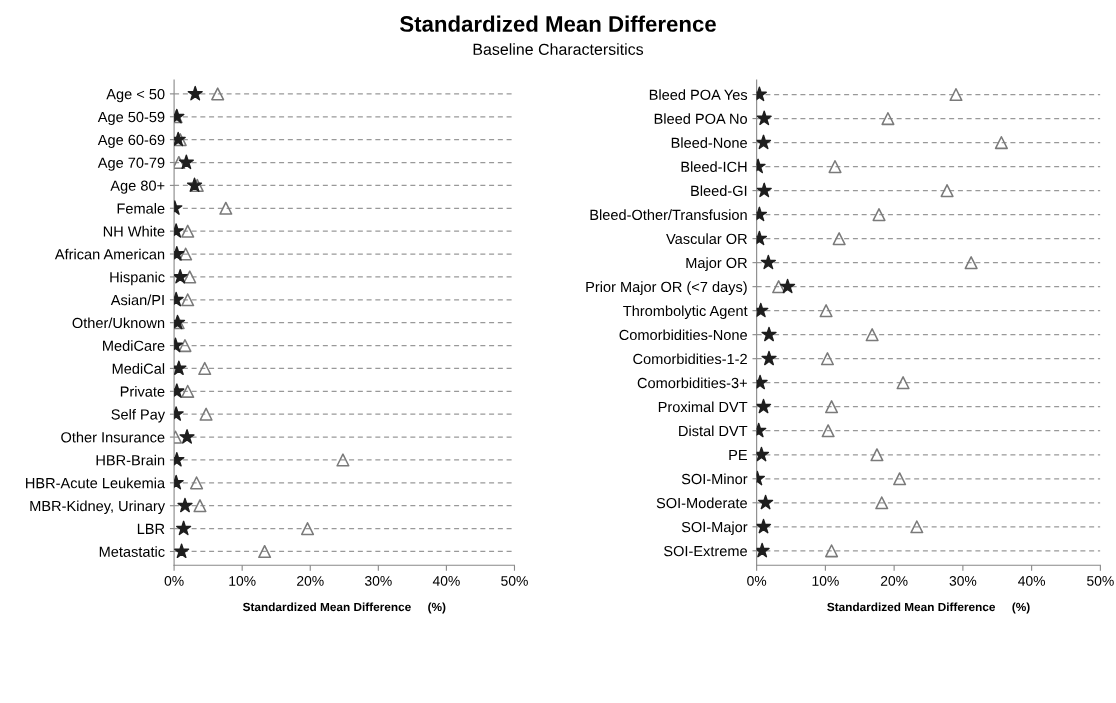  What do you see at coordinates (714, 479) in the screenshot?
I see `y-tick-label: SOI-Minor` at bounding box center [714, 479].